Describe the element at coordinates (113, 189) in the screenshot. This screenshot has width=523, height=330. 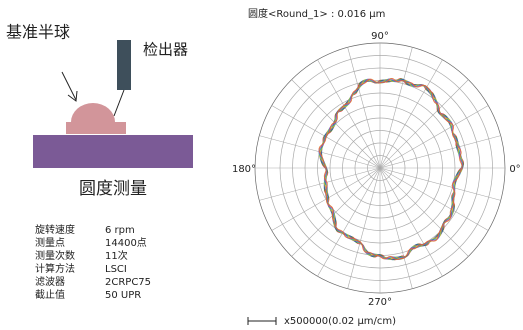
I see `caption: 圆度测量` at that location.